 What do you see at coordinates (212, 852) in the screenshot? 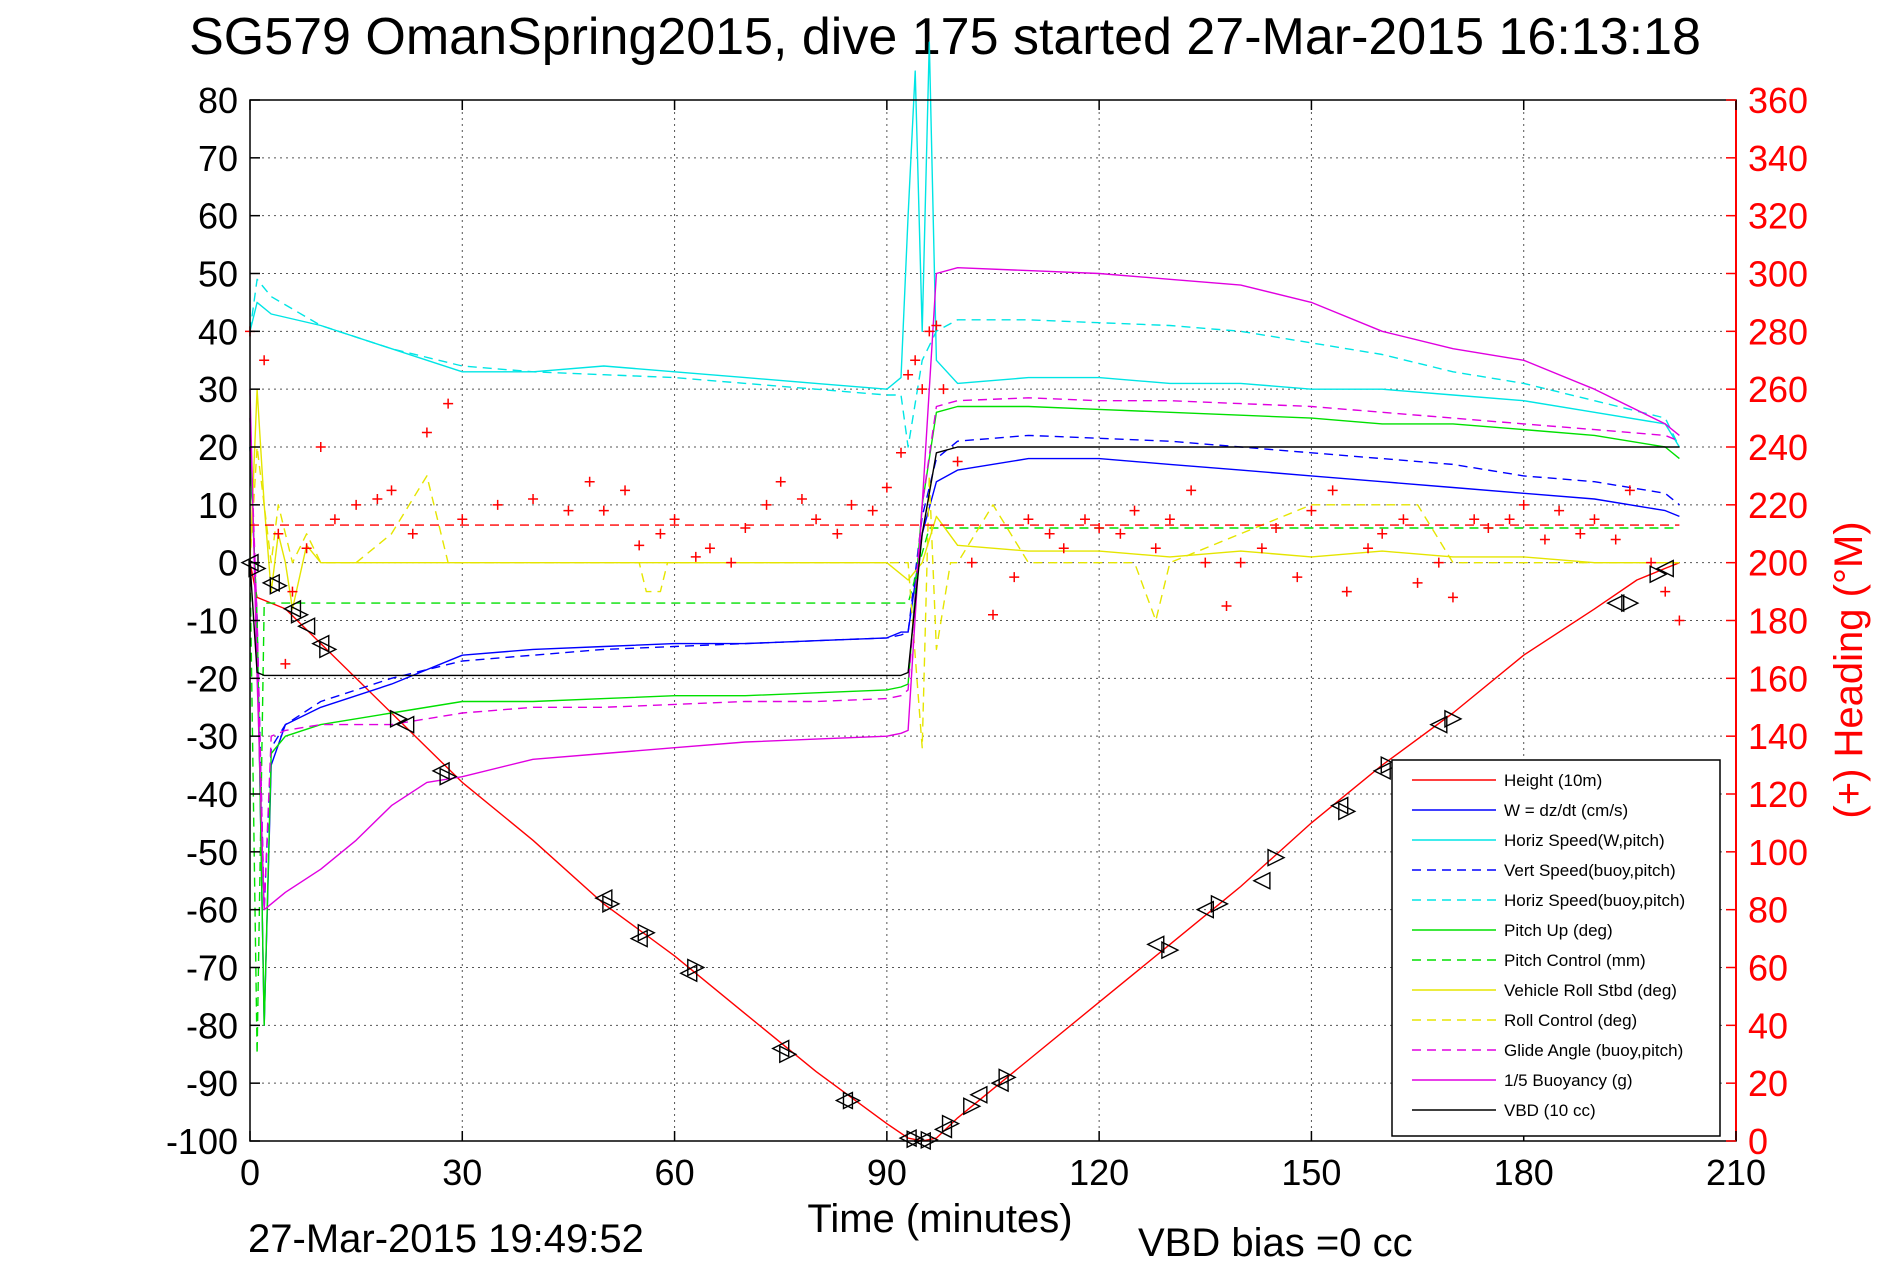
I see `y-tick-label: -50` at bounding box center [212, 852].